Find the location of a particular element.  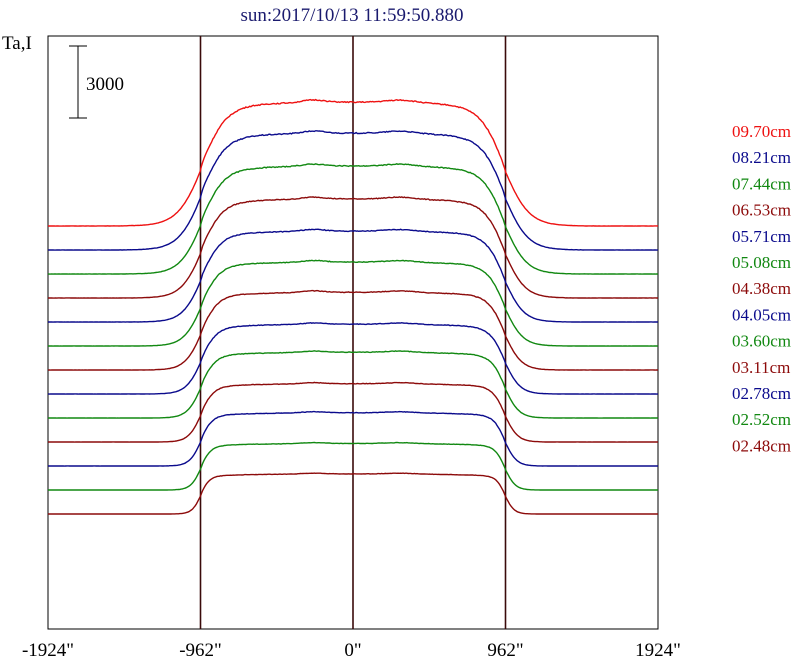

series-line-03.60cm is located at coordinates (353, 384).